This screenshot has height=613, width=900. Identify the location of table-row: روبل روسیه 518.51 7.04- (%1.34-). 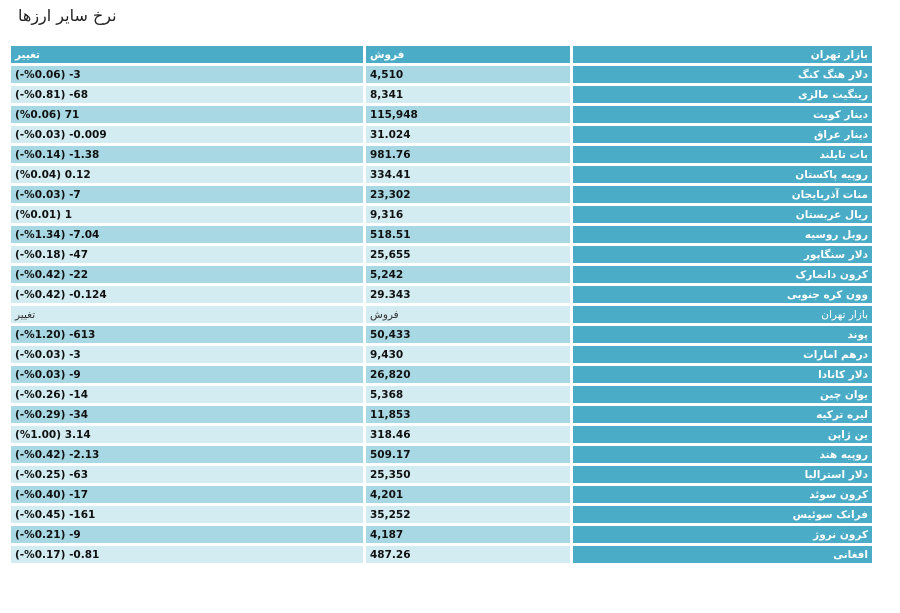
(441, 234).